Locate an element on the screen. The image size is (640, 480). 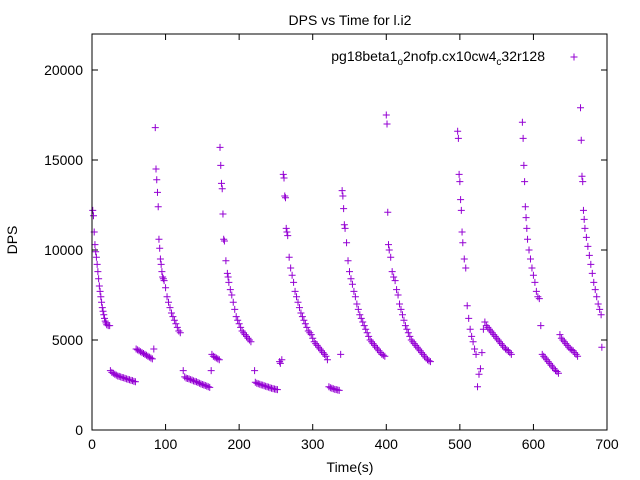
legend-label-tail: 32r128 is located at coordinates (523, 56).